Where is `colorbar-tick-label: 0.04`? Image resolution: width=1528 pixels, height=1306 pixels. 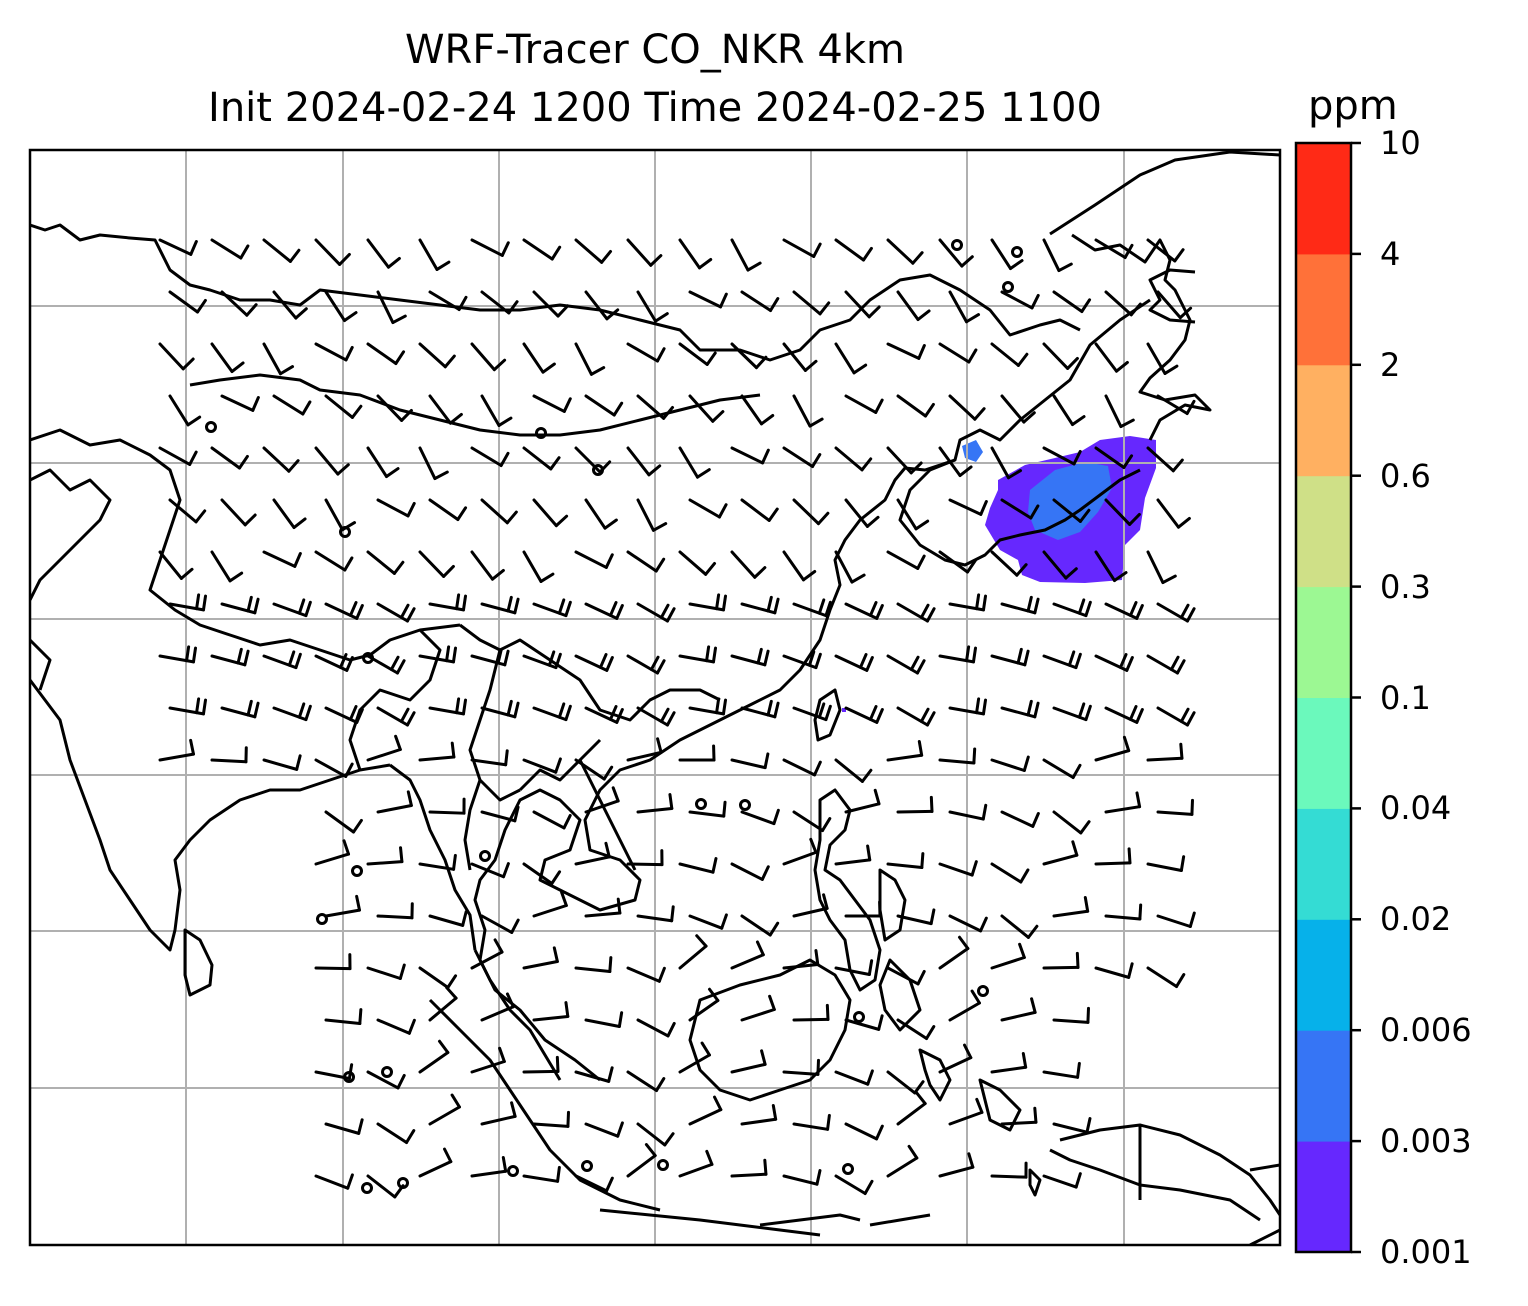
colorbar-tick-label: 0.04 is located at coordinates (1416, 808).